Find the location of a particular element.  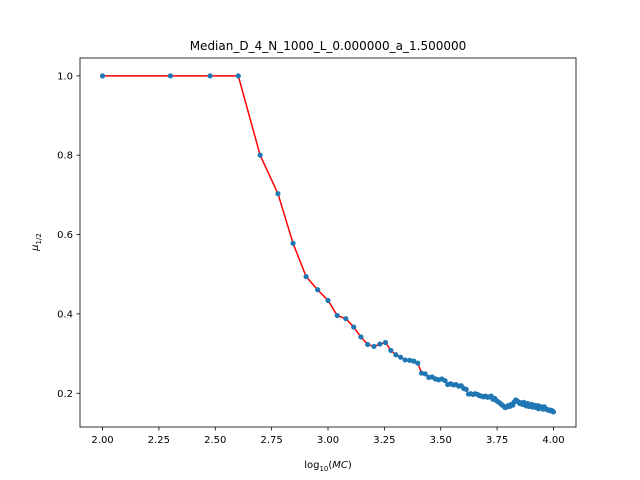

x-axis-label: log10(MC) is located at coordinates (328, 466).